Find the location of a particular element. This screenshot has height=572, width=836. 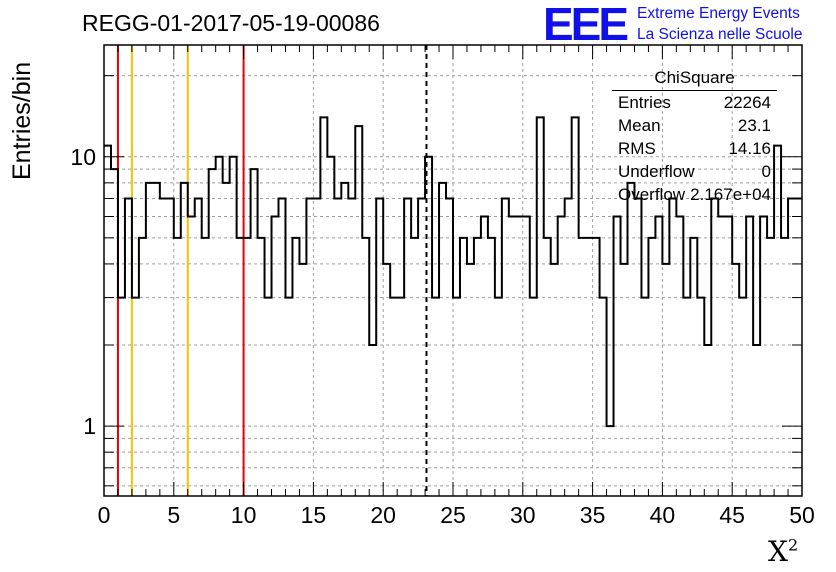

chart-title: REGG-01-2017-05-19-00086 is located at coordinates (231, 23).